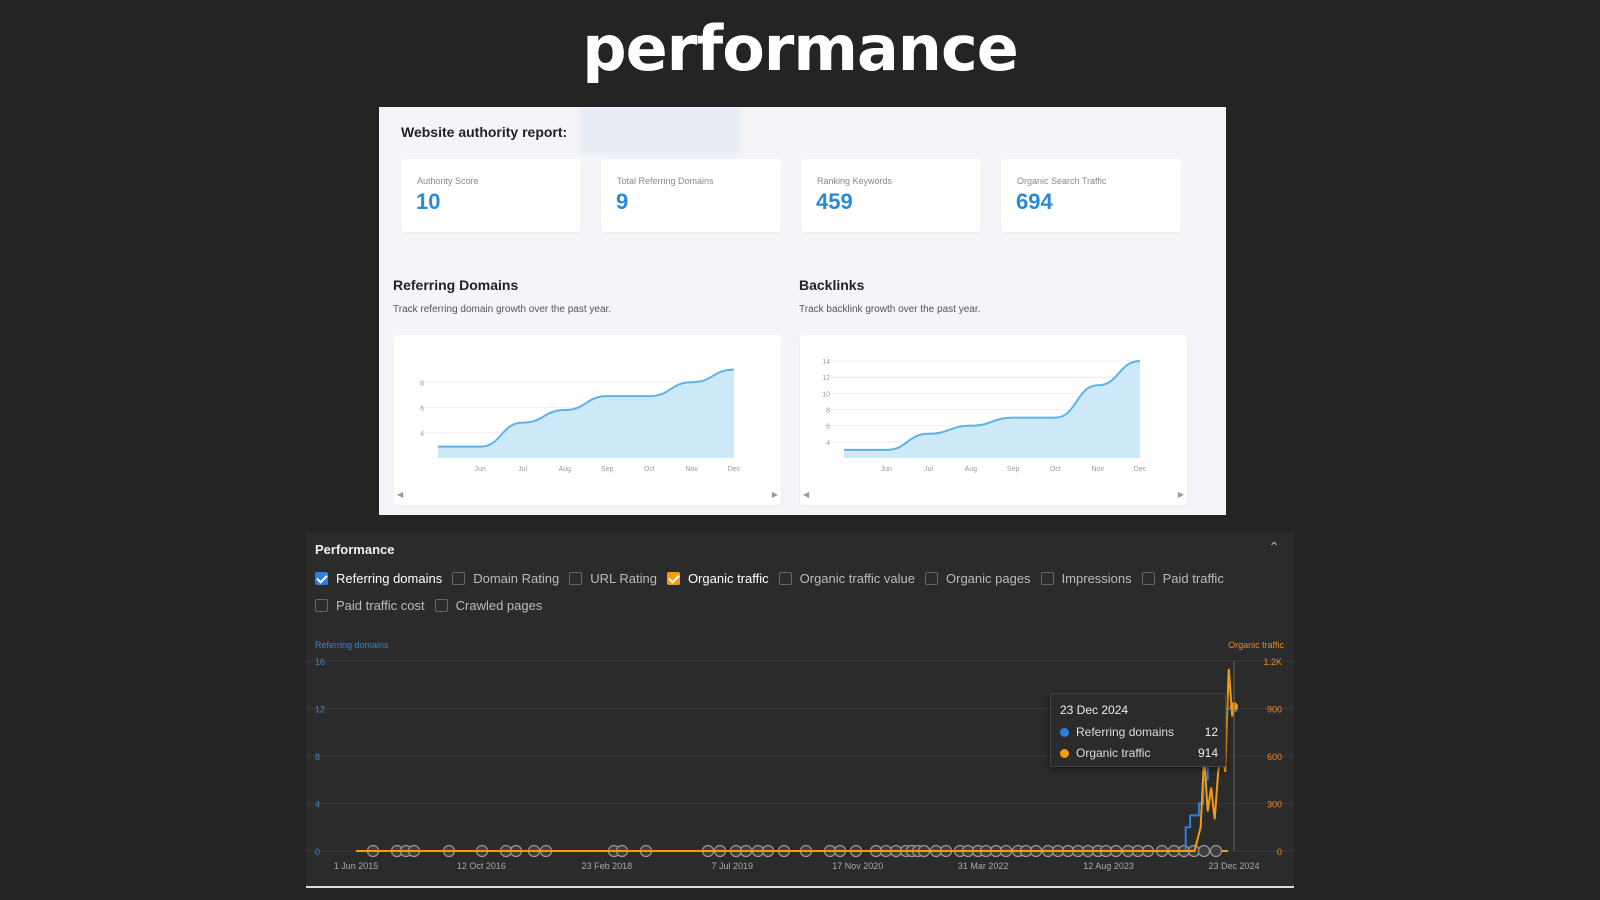 The image size is (1600, 900). I want to click on tooltip-row-organic: Organic traffic 914, so click(1139, 753).